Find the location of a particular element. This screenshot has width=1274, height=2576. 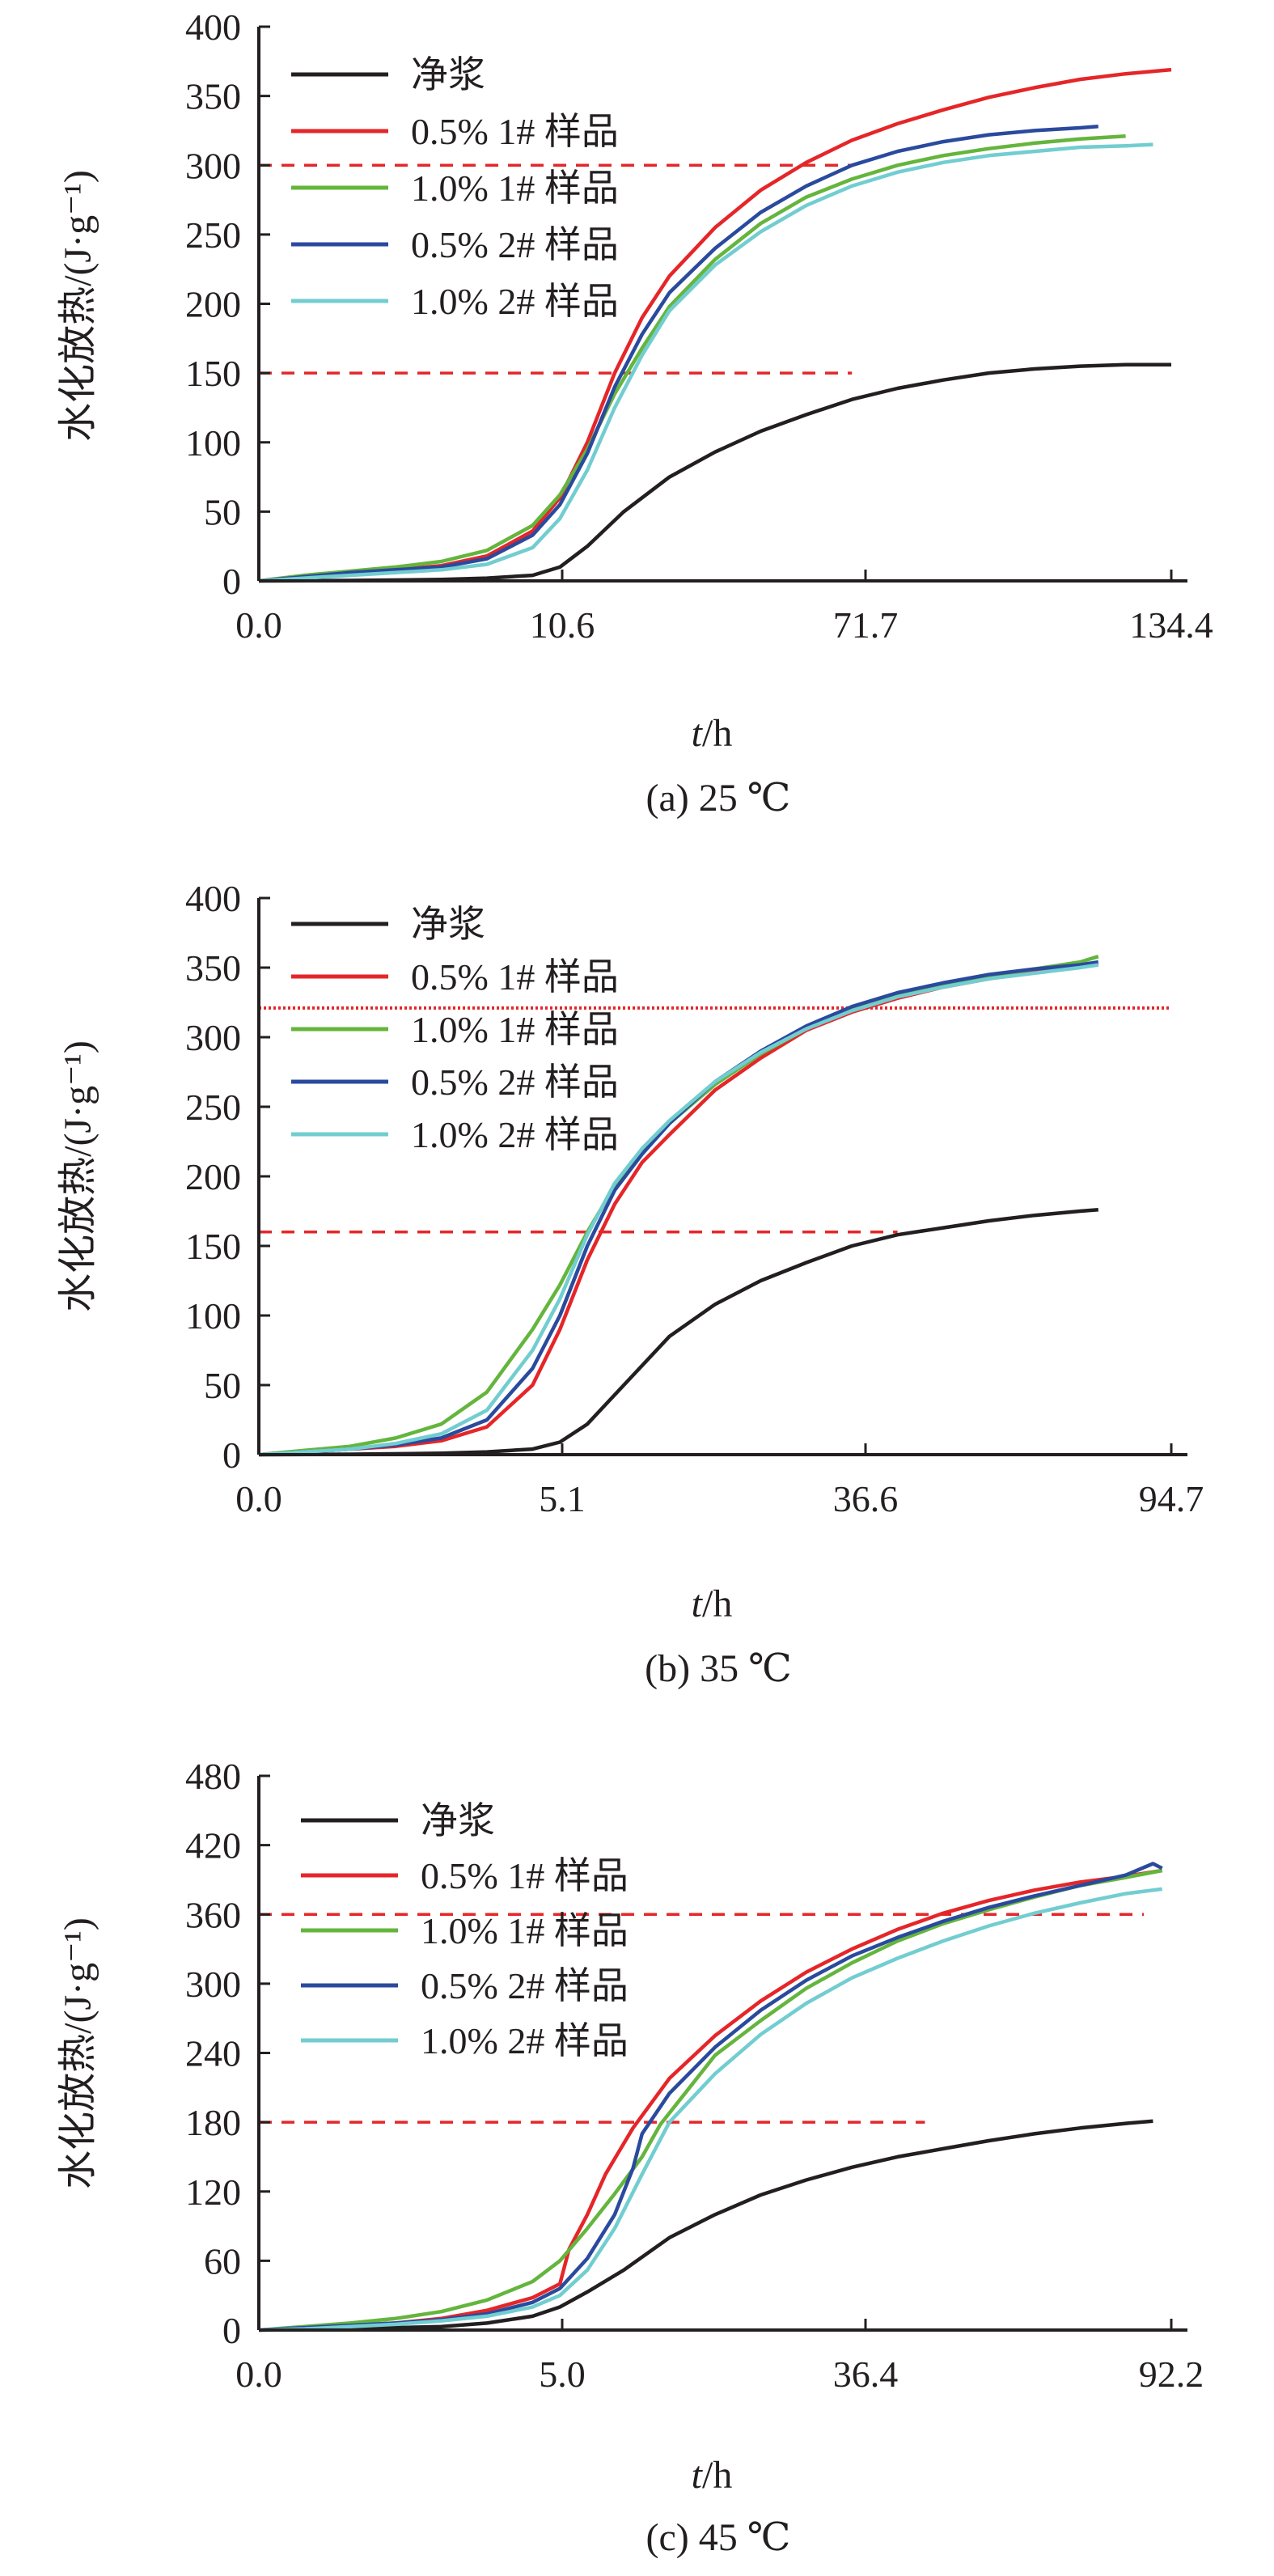

panel-a-y-ticks: 0 50 100 150 200 250 300 350 400 is located at coordinates (227, 304).